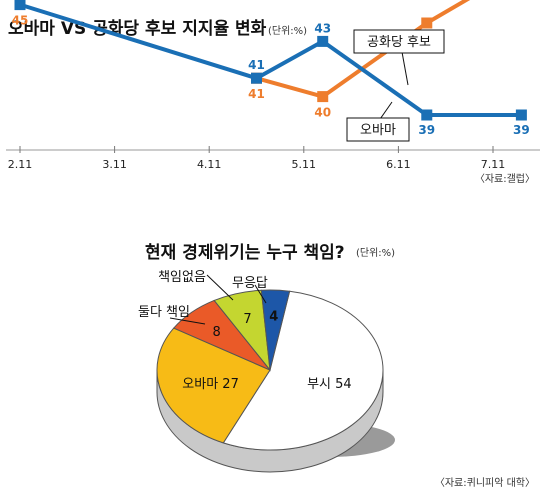 The height and width of the screenshot is (504, 540). I want to click on callout-obama-label: 오바마, so click(378, 130).